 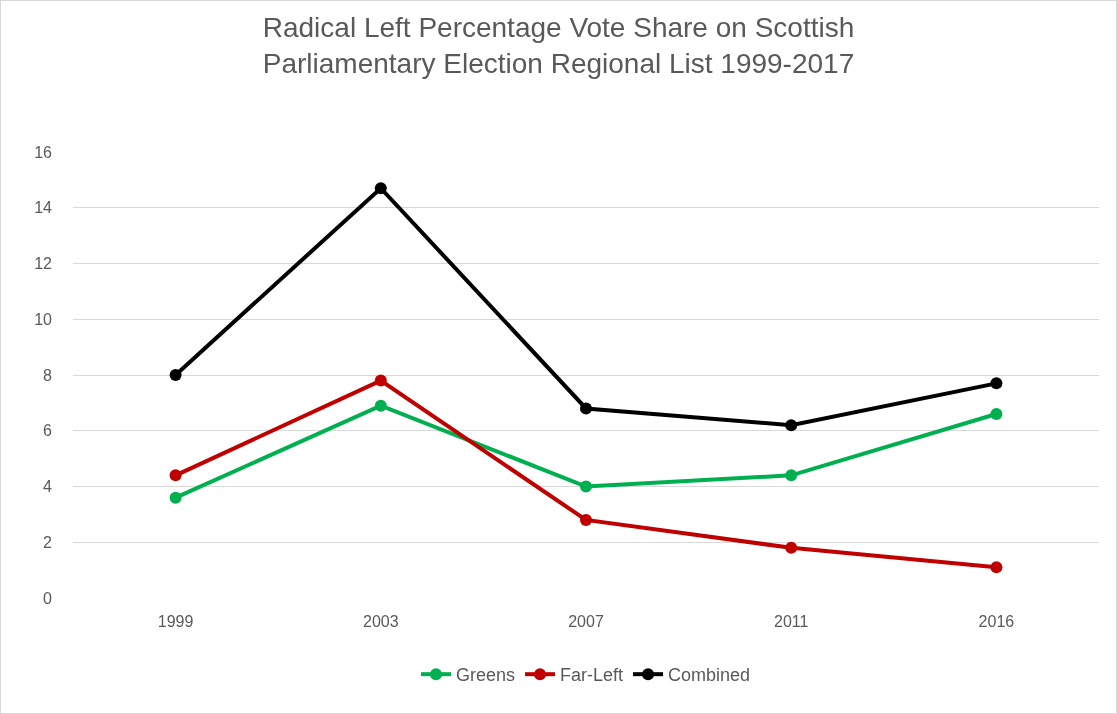 What do you see at coordinates (381, 621) in the screenshot?
I see `x-tick-label: 2003` at bounding box center [381, 621].